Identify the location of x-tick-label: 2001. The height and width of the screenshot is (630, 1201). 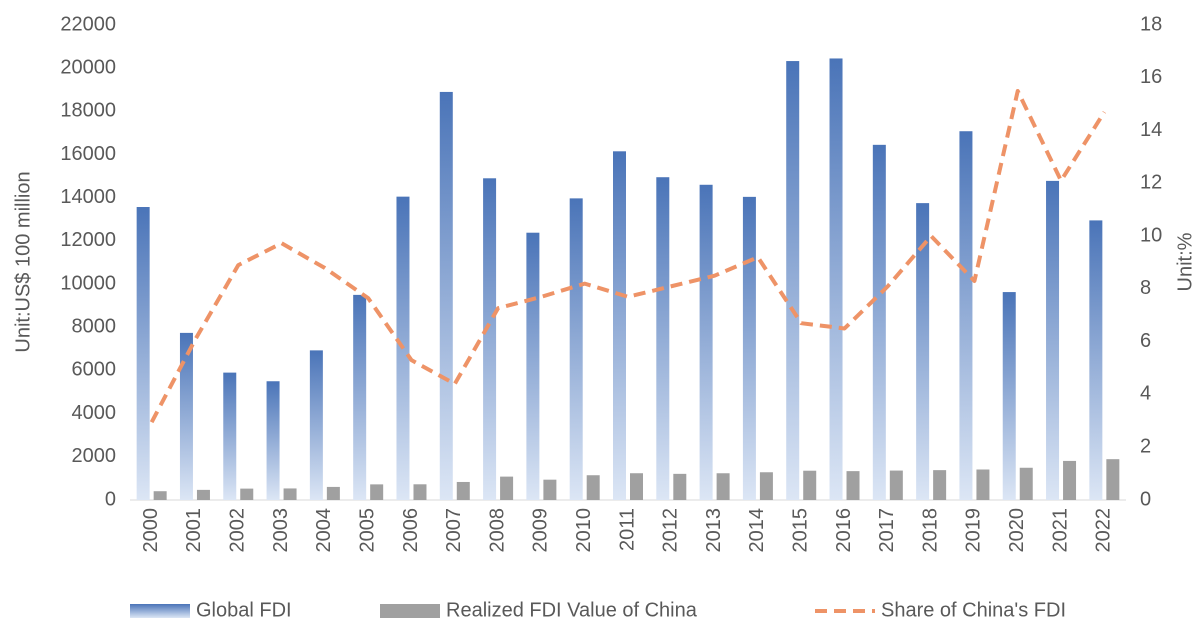
(194, 530).